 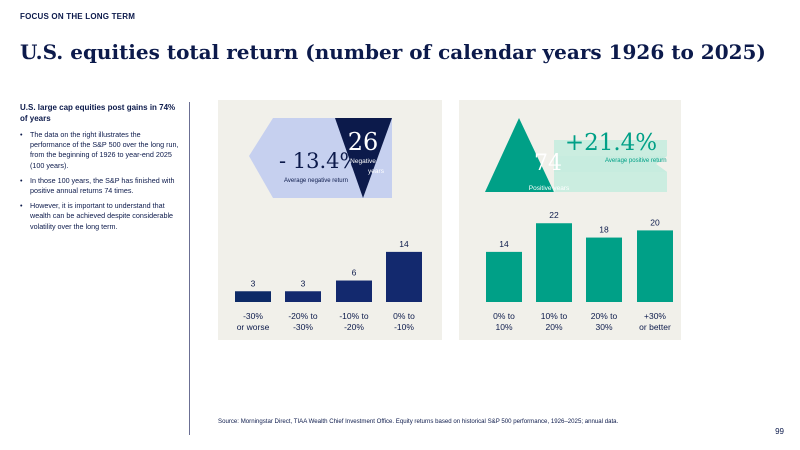 What do you see at coordinates (779, 431) in the screenshot?
I see `page-number: 99` at bounding box center [779, 431].